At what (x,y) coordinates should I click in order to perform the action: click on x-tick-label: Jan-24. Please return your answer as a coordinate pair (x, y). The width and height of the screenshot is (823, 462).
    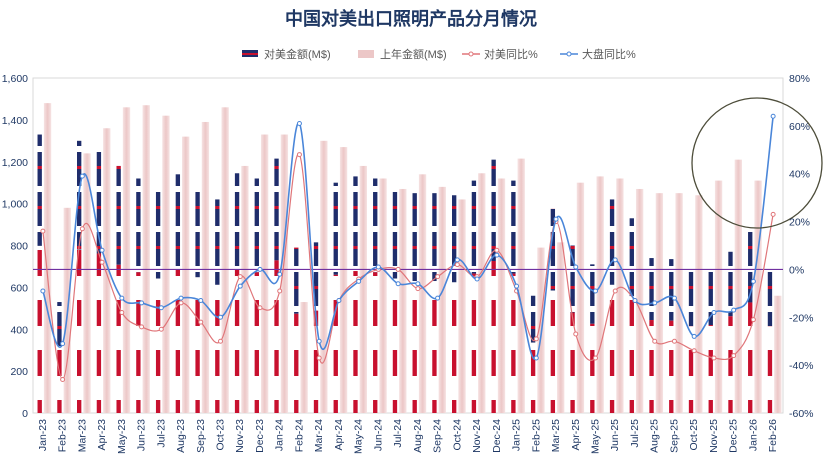
    Looking at the image, I should click on (280, 435).